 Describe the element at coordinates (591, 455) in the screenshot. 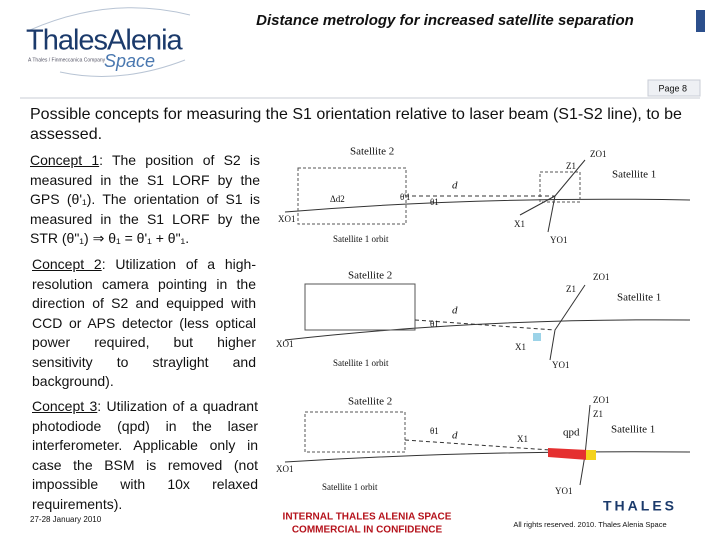

I see `qpd-detector` at that location.